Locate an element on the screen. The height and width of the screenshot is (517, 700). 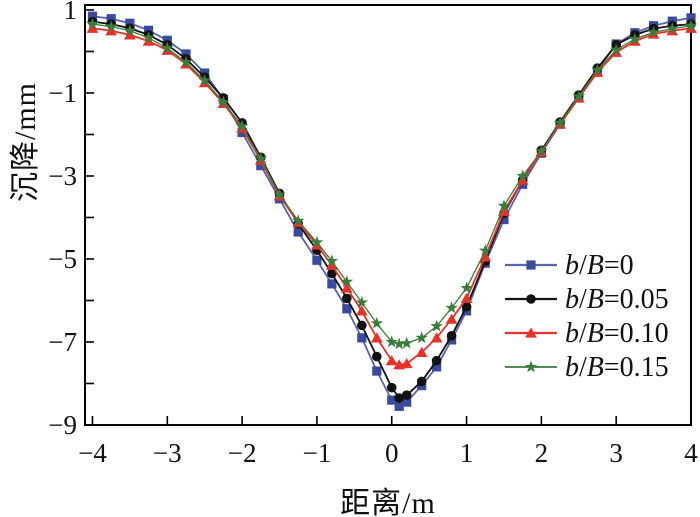
y-axis-title: 沉降/mm is located at coordinates (25, 142).